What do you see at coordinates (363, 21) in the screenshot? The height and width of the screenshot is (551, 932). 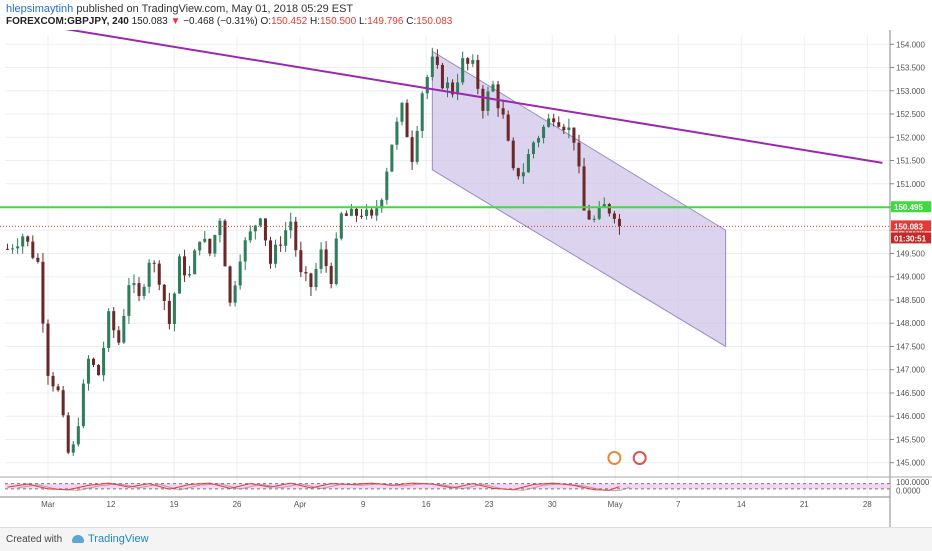 I see `low-label: L:` at bounding box center [363, 21].